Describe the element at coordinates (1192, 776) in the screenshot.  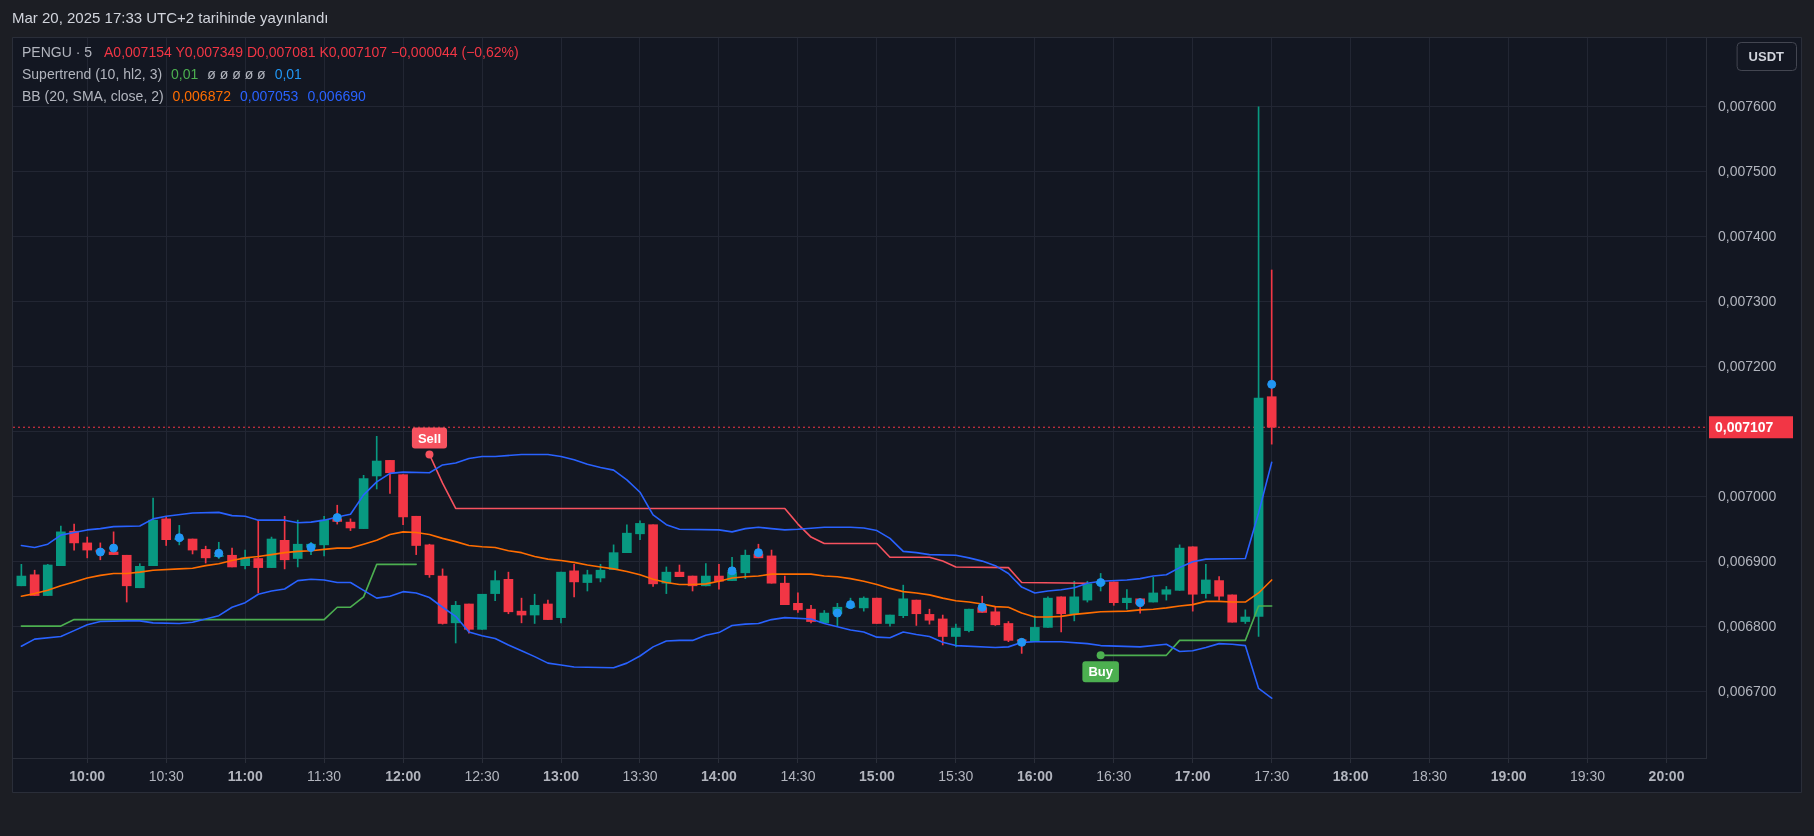
I see `x-tick-label: 17:00` at that location.